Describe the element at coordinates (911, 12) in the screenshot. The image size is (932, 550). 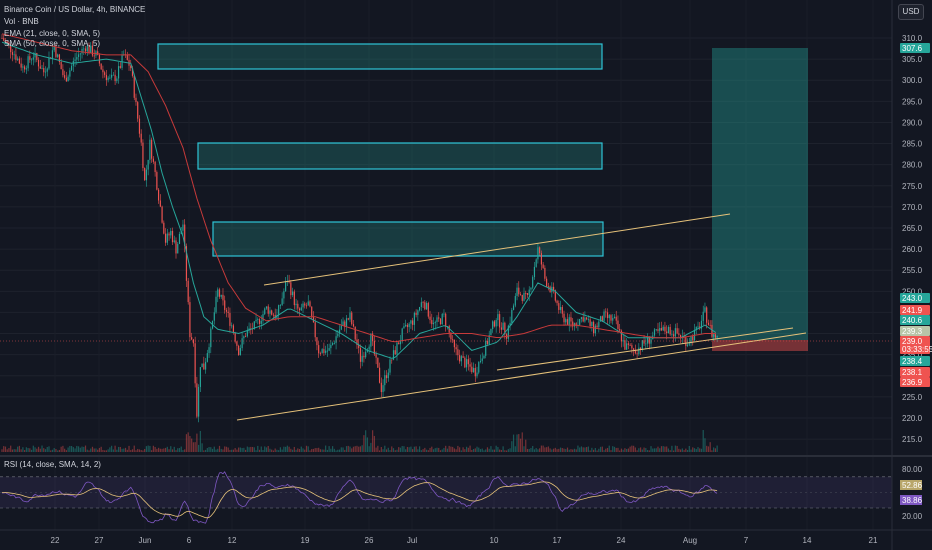
I see `currency-button: USD` at that location.